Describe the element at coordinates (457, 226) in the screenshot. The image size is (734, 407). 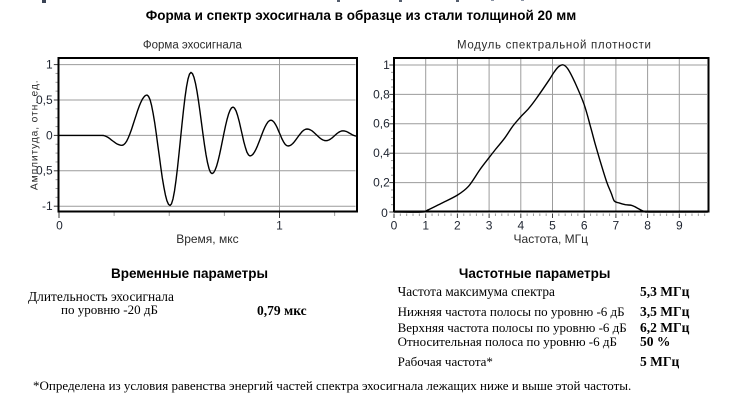
I see `svg-text: 2` at that location.